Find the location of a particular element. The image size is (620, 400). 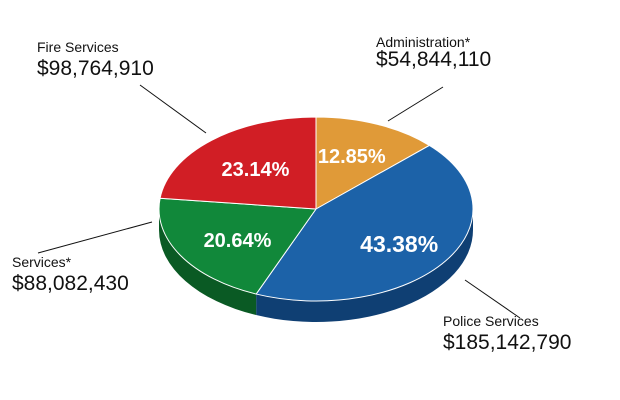

slice-value-label: $54,844,110 is located at coordinates (433, 59).